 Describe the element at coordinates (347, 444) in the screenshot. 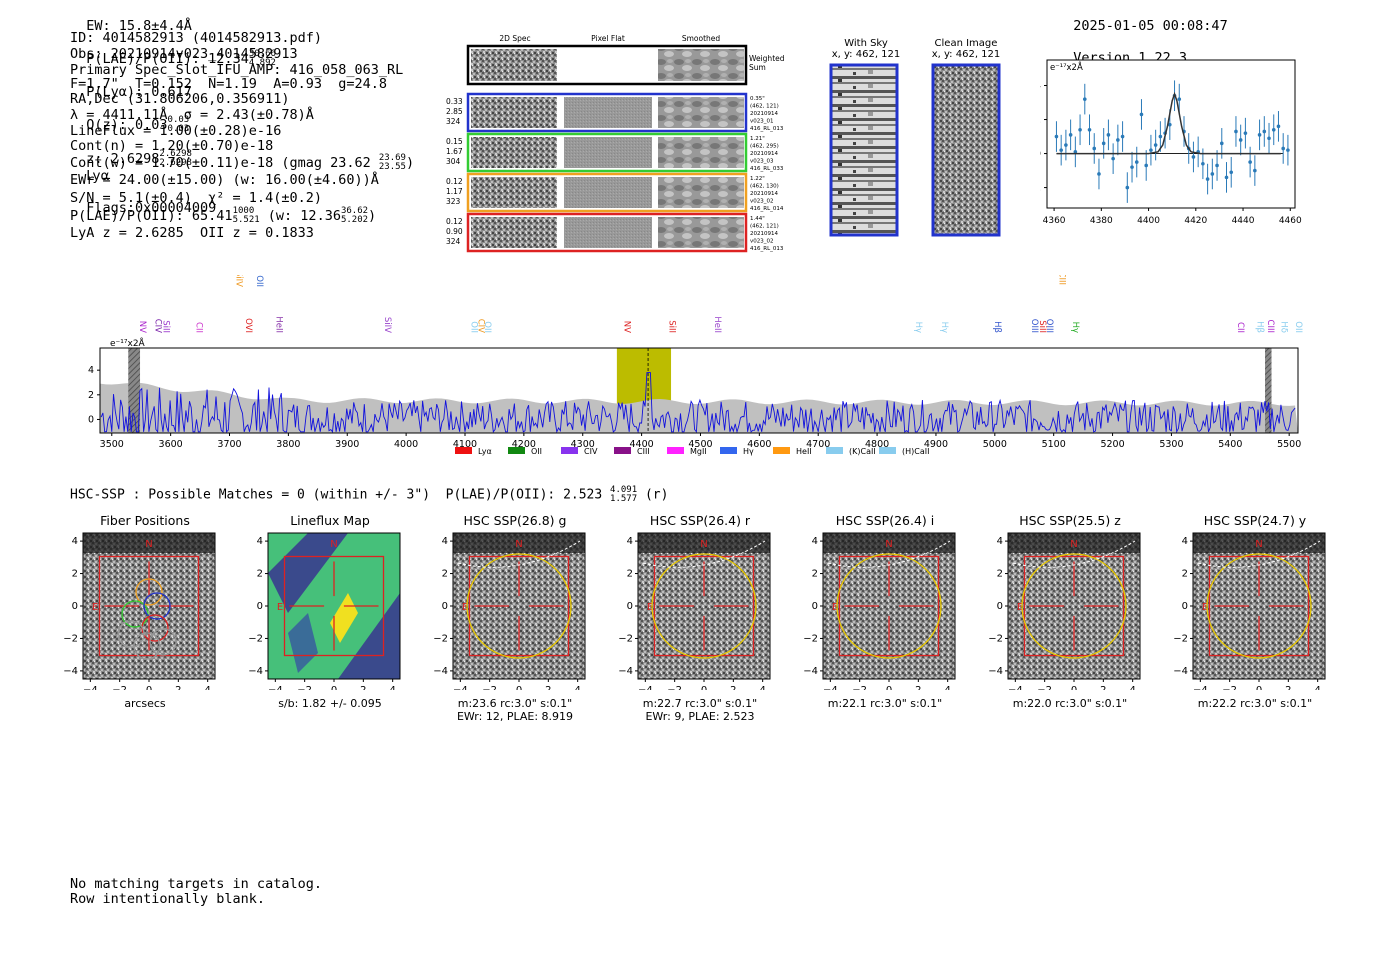

I see `full-xtick-label: 3900` at that location.